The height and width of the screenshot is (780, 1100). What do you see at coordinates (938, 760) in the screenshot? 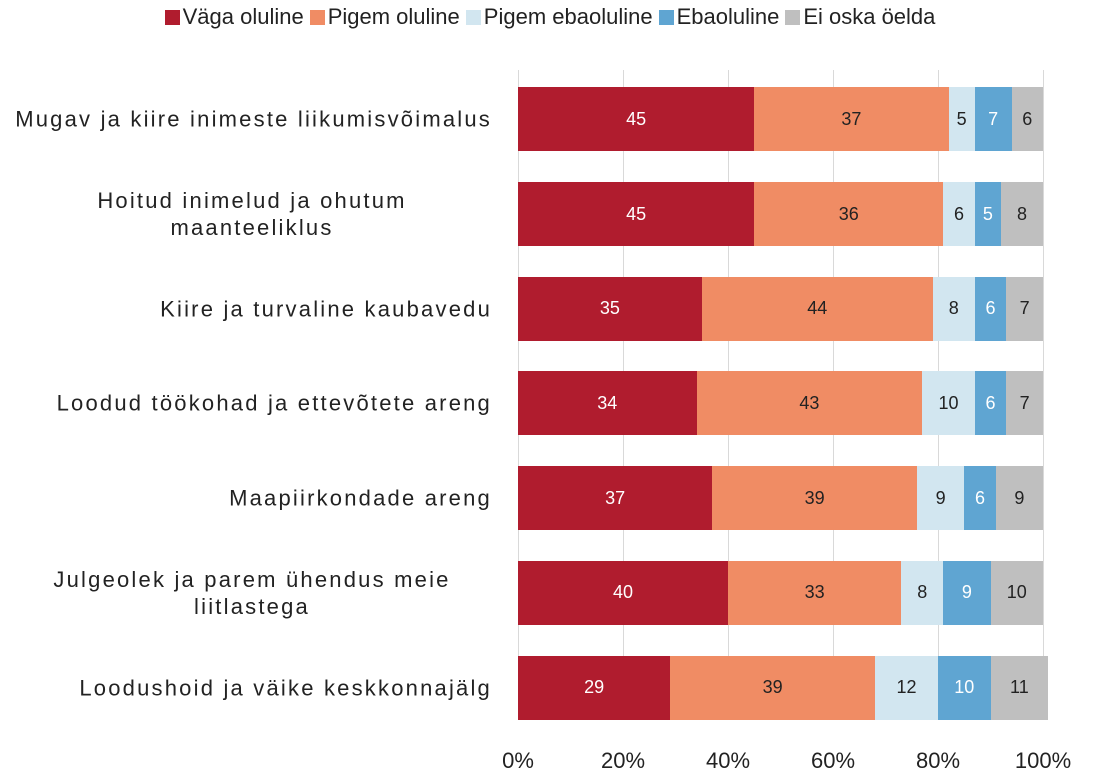
I see `x-tick-label: 80%` at bounding box center [938, 760].